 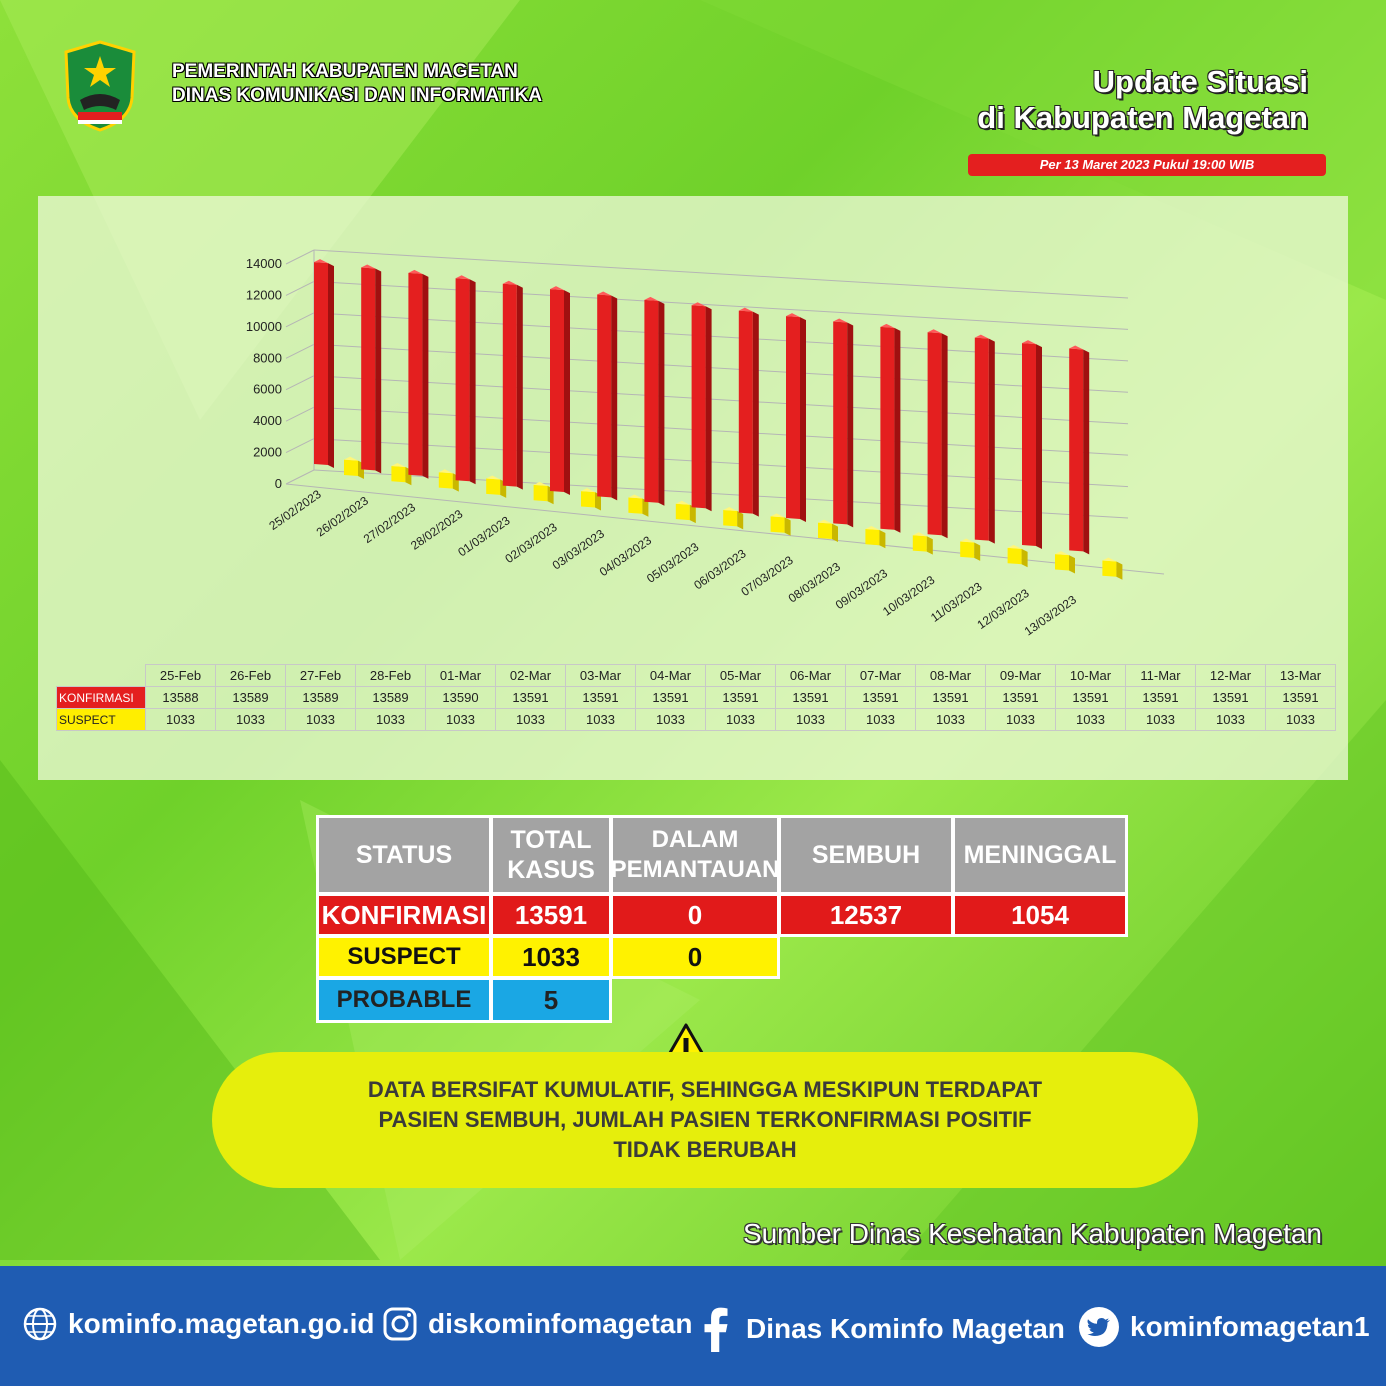 What do you see at coordinates (1147, 165) in the screenshot?
I see `date-ribbon: Per 13 Maret 2023 Pukul 19:00 WIB` at bounding box center [1147, 165].